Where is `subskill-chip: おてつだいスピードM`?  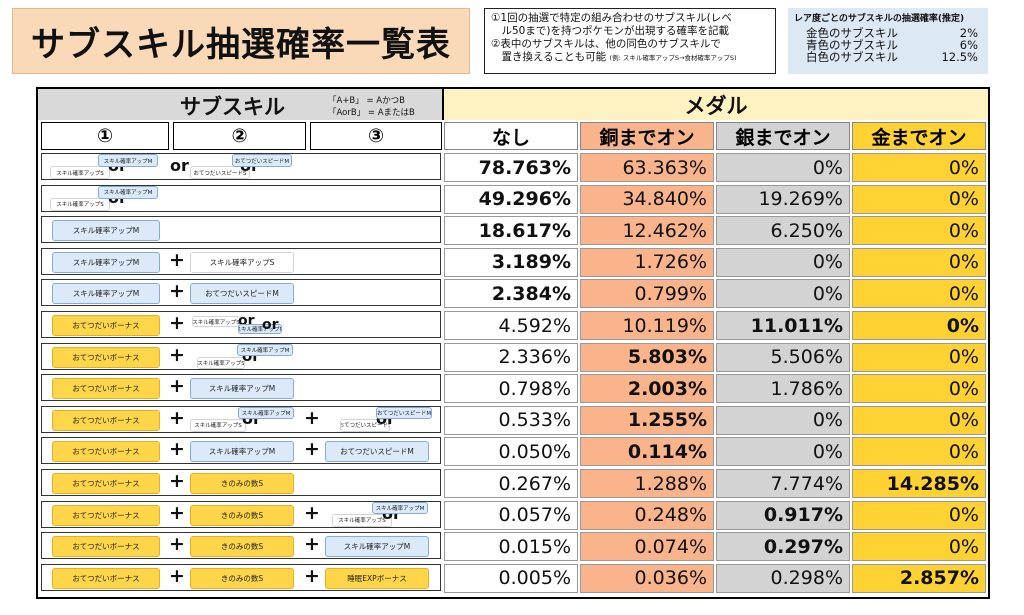
subskill-chip: おてつだいスピードM is located at coordinates (404, 412).